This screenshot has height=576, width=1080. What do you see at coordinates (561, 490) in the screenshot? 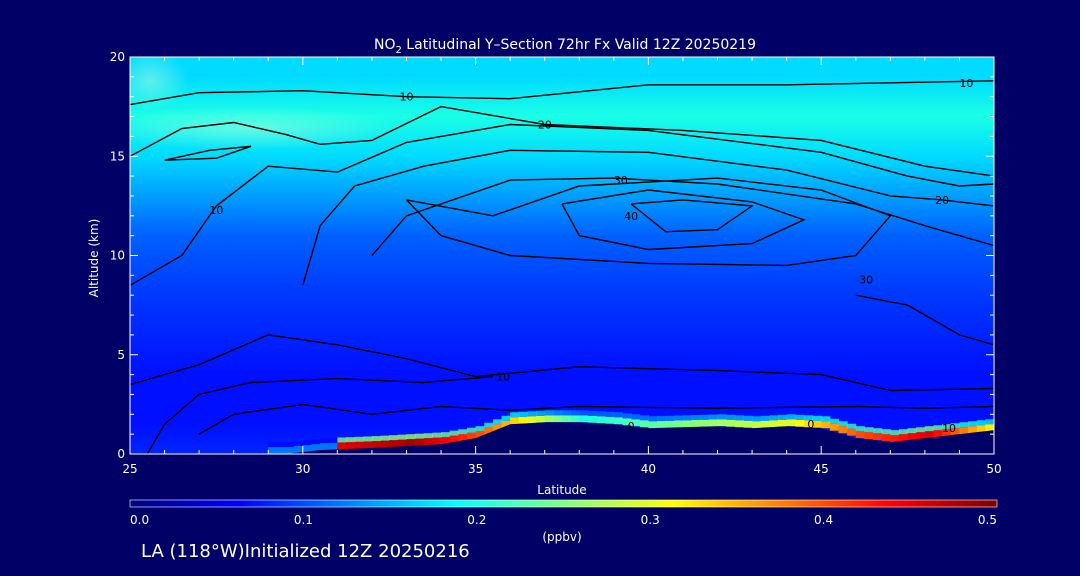
I see `x-axis-label: Latitude` at bounding box center [561, 490].